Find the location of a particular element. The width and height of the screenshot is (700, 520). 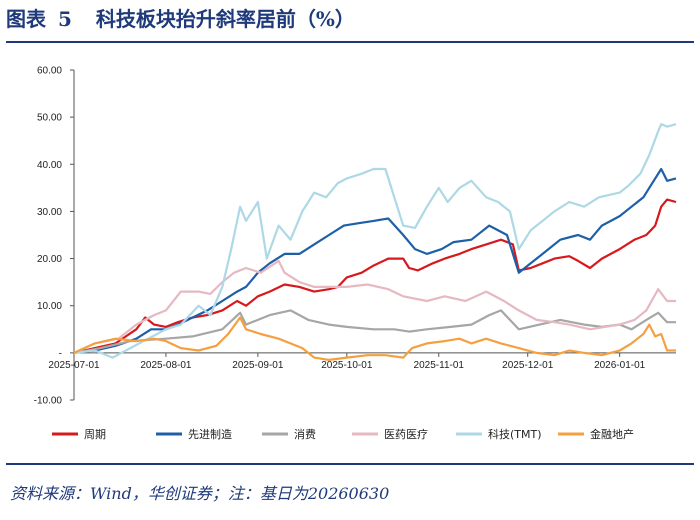

y-axis: 60.00 50.00 40.00 30.00 20.00 10.00 - -10.00 is located at coordinates (54, 236).